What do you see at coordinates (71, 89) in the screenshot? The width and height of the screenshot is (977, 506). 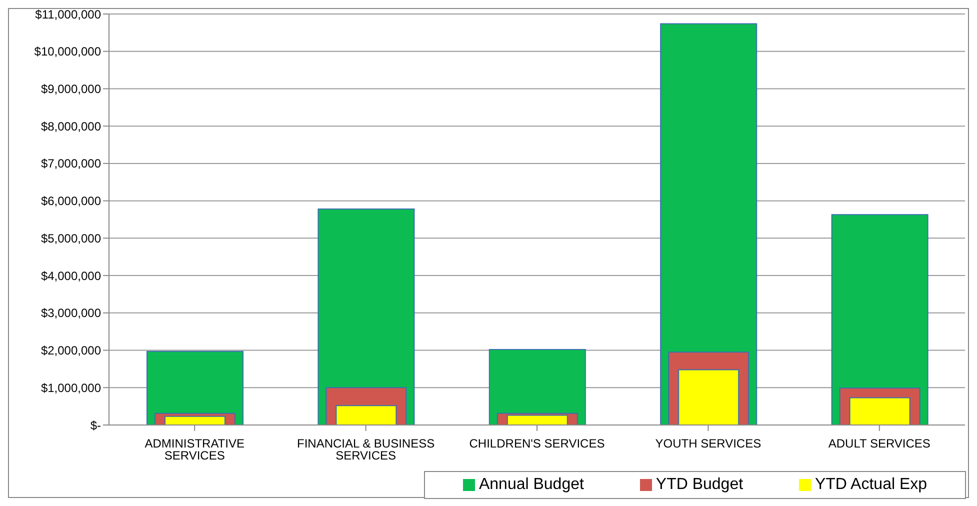 I see `y-tick-label: $9,000,000` at bounding box center [71, 89].